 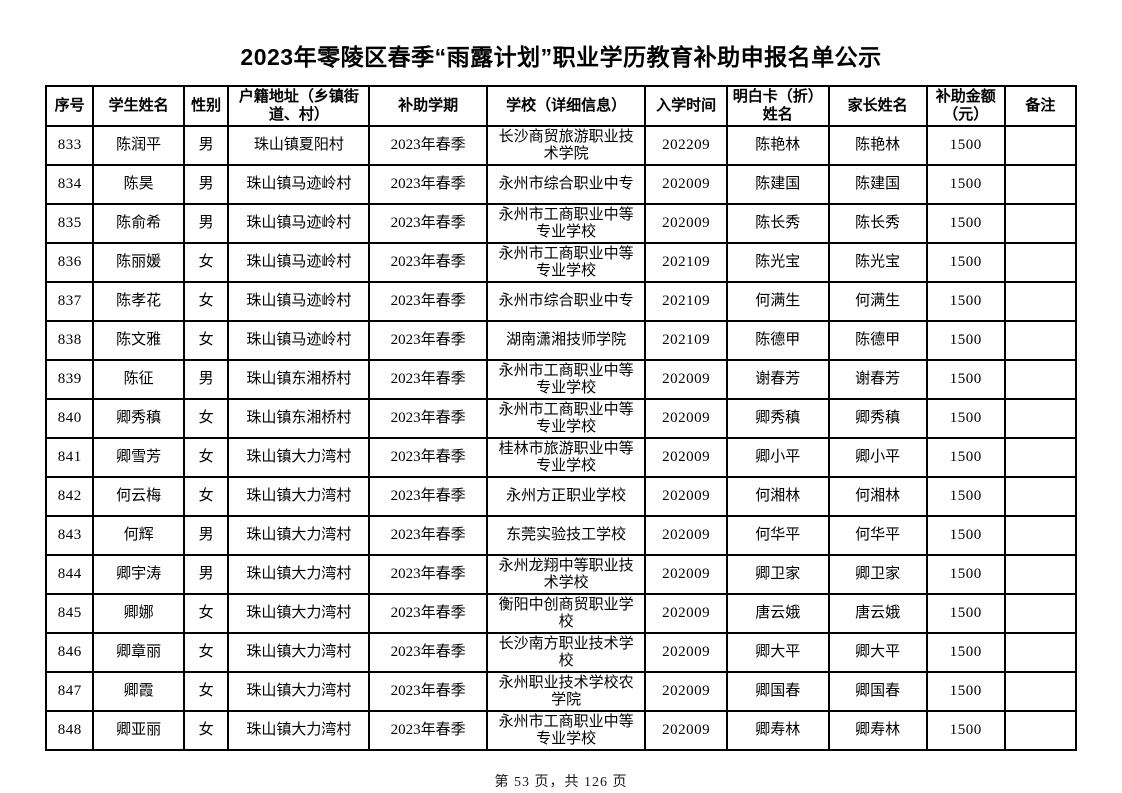 I want to click on cell-student: 何云梅, so click(x=138, y=496).